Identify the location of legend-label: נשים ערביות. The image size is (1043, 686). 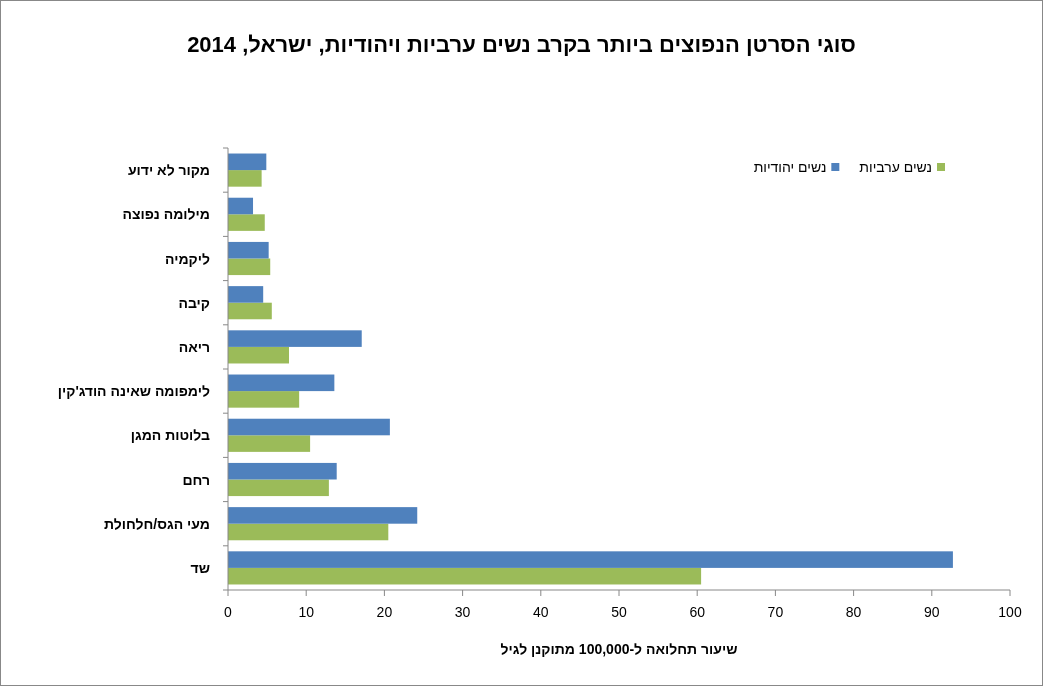
(895, 167).